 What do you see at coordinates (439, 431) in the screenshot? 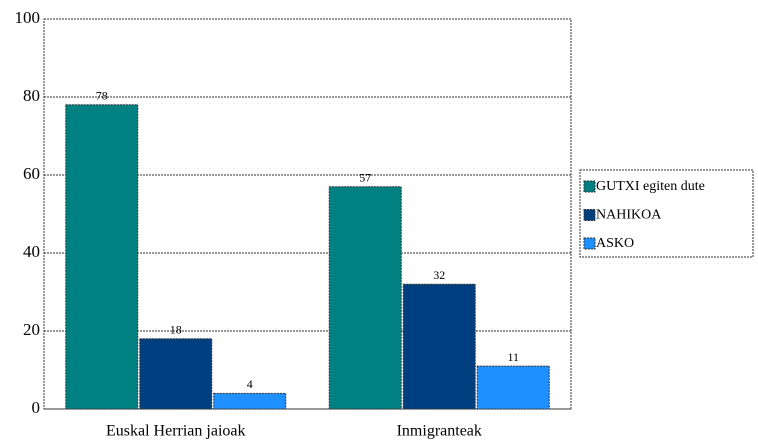
I see `x-tick-label: Inmigranteak` at bounding box center [439, 431].